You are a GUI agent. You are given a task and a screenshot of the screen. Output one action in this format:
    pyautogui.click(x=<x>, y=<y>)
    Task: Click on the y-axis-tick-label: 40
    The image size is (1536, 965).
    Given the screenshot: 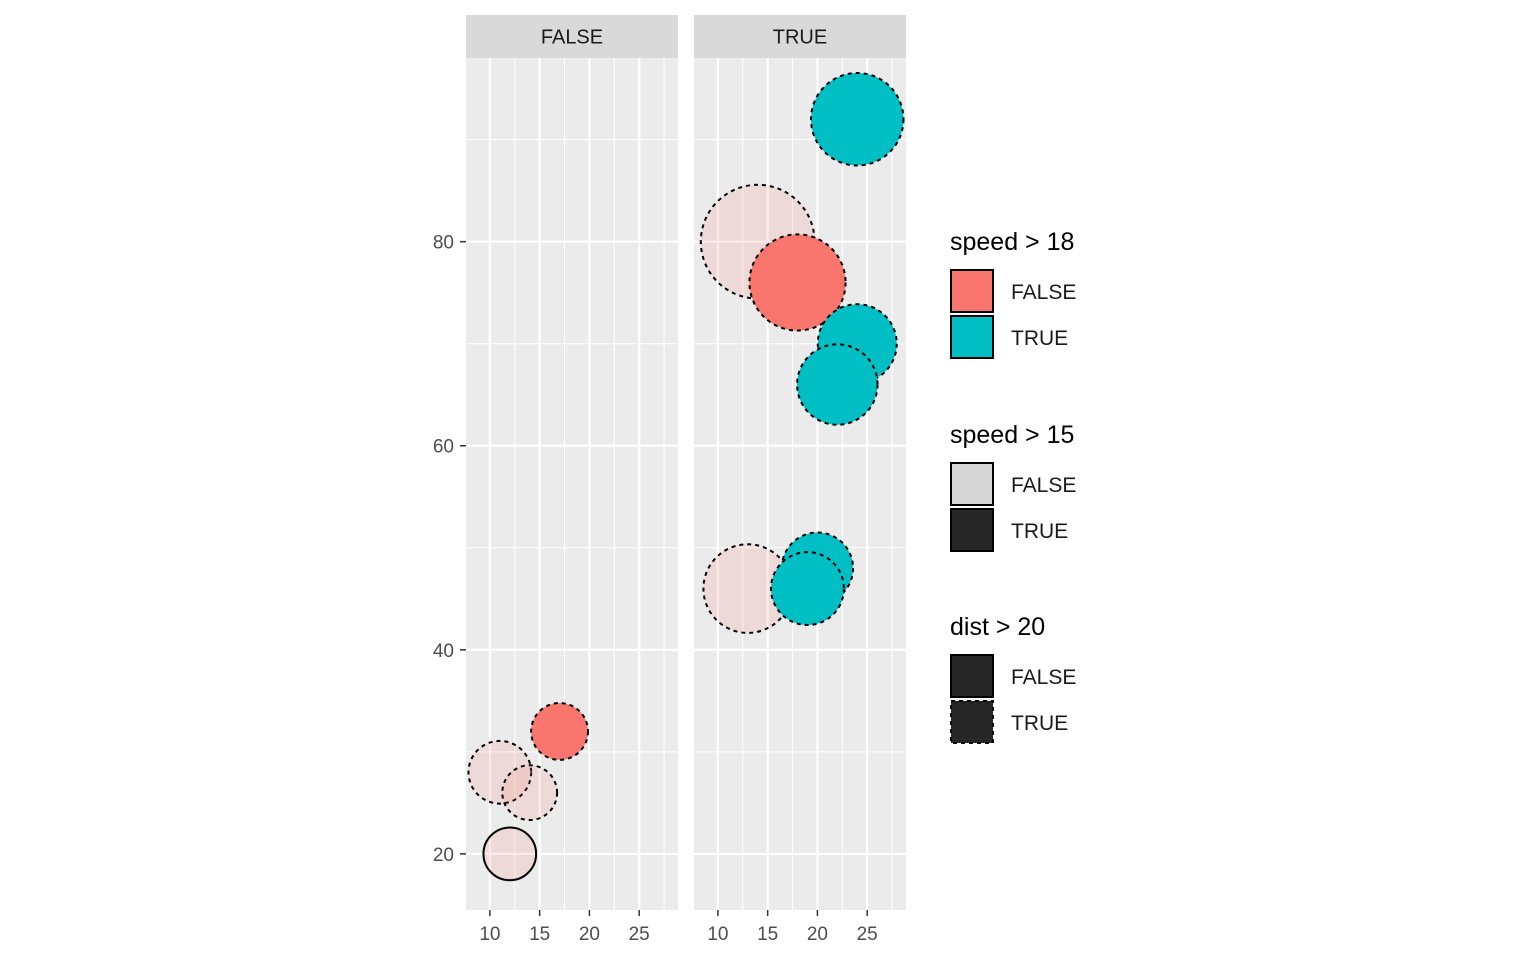 What is the action you would take?
    pyautogui.click(x=443, y=651)
    